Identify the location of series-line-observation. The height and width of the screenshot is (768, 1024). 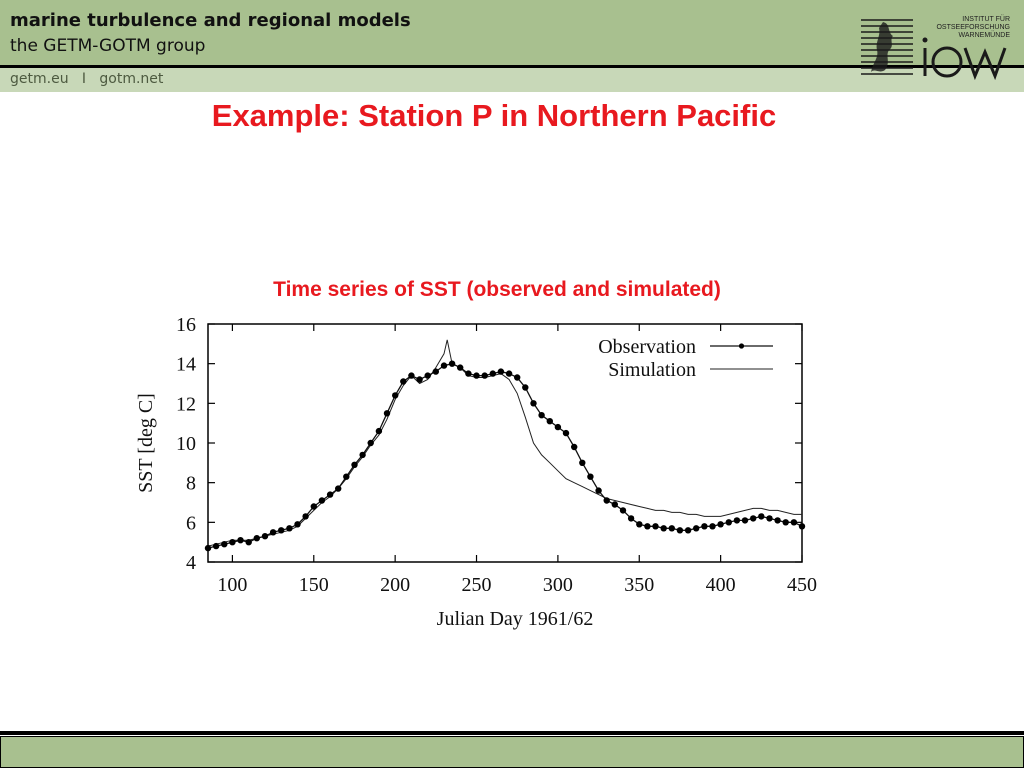
(505, 456).